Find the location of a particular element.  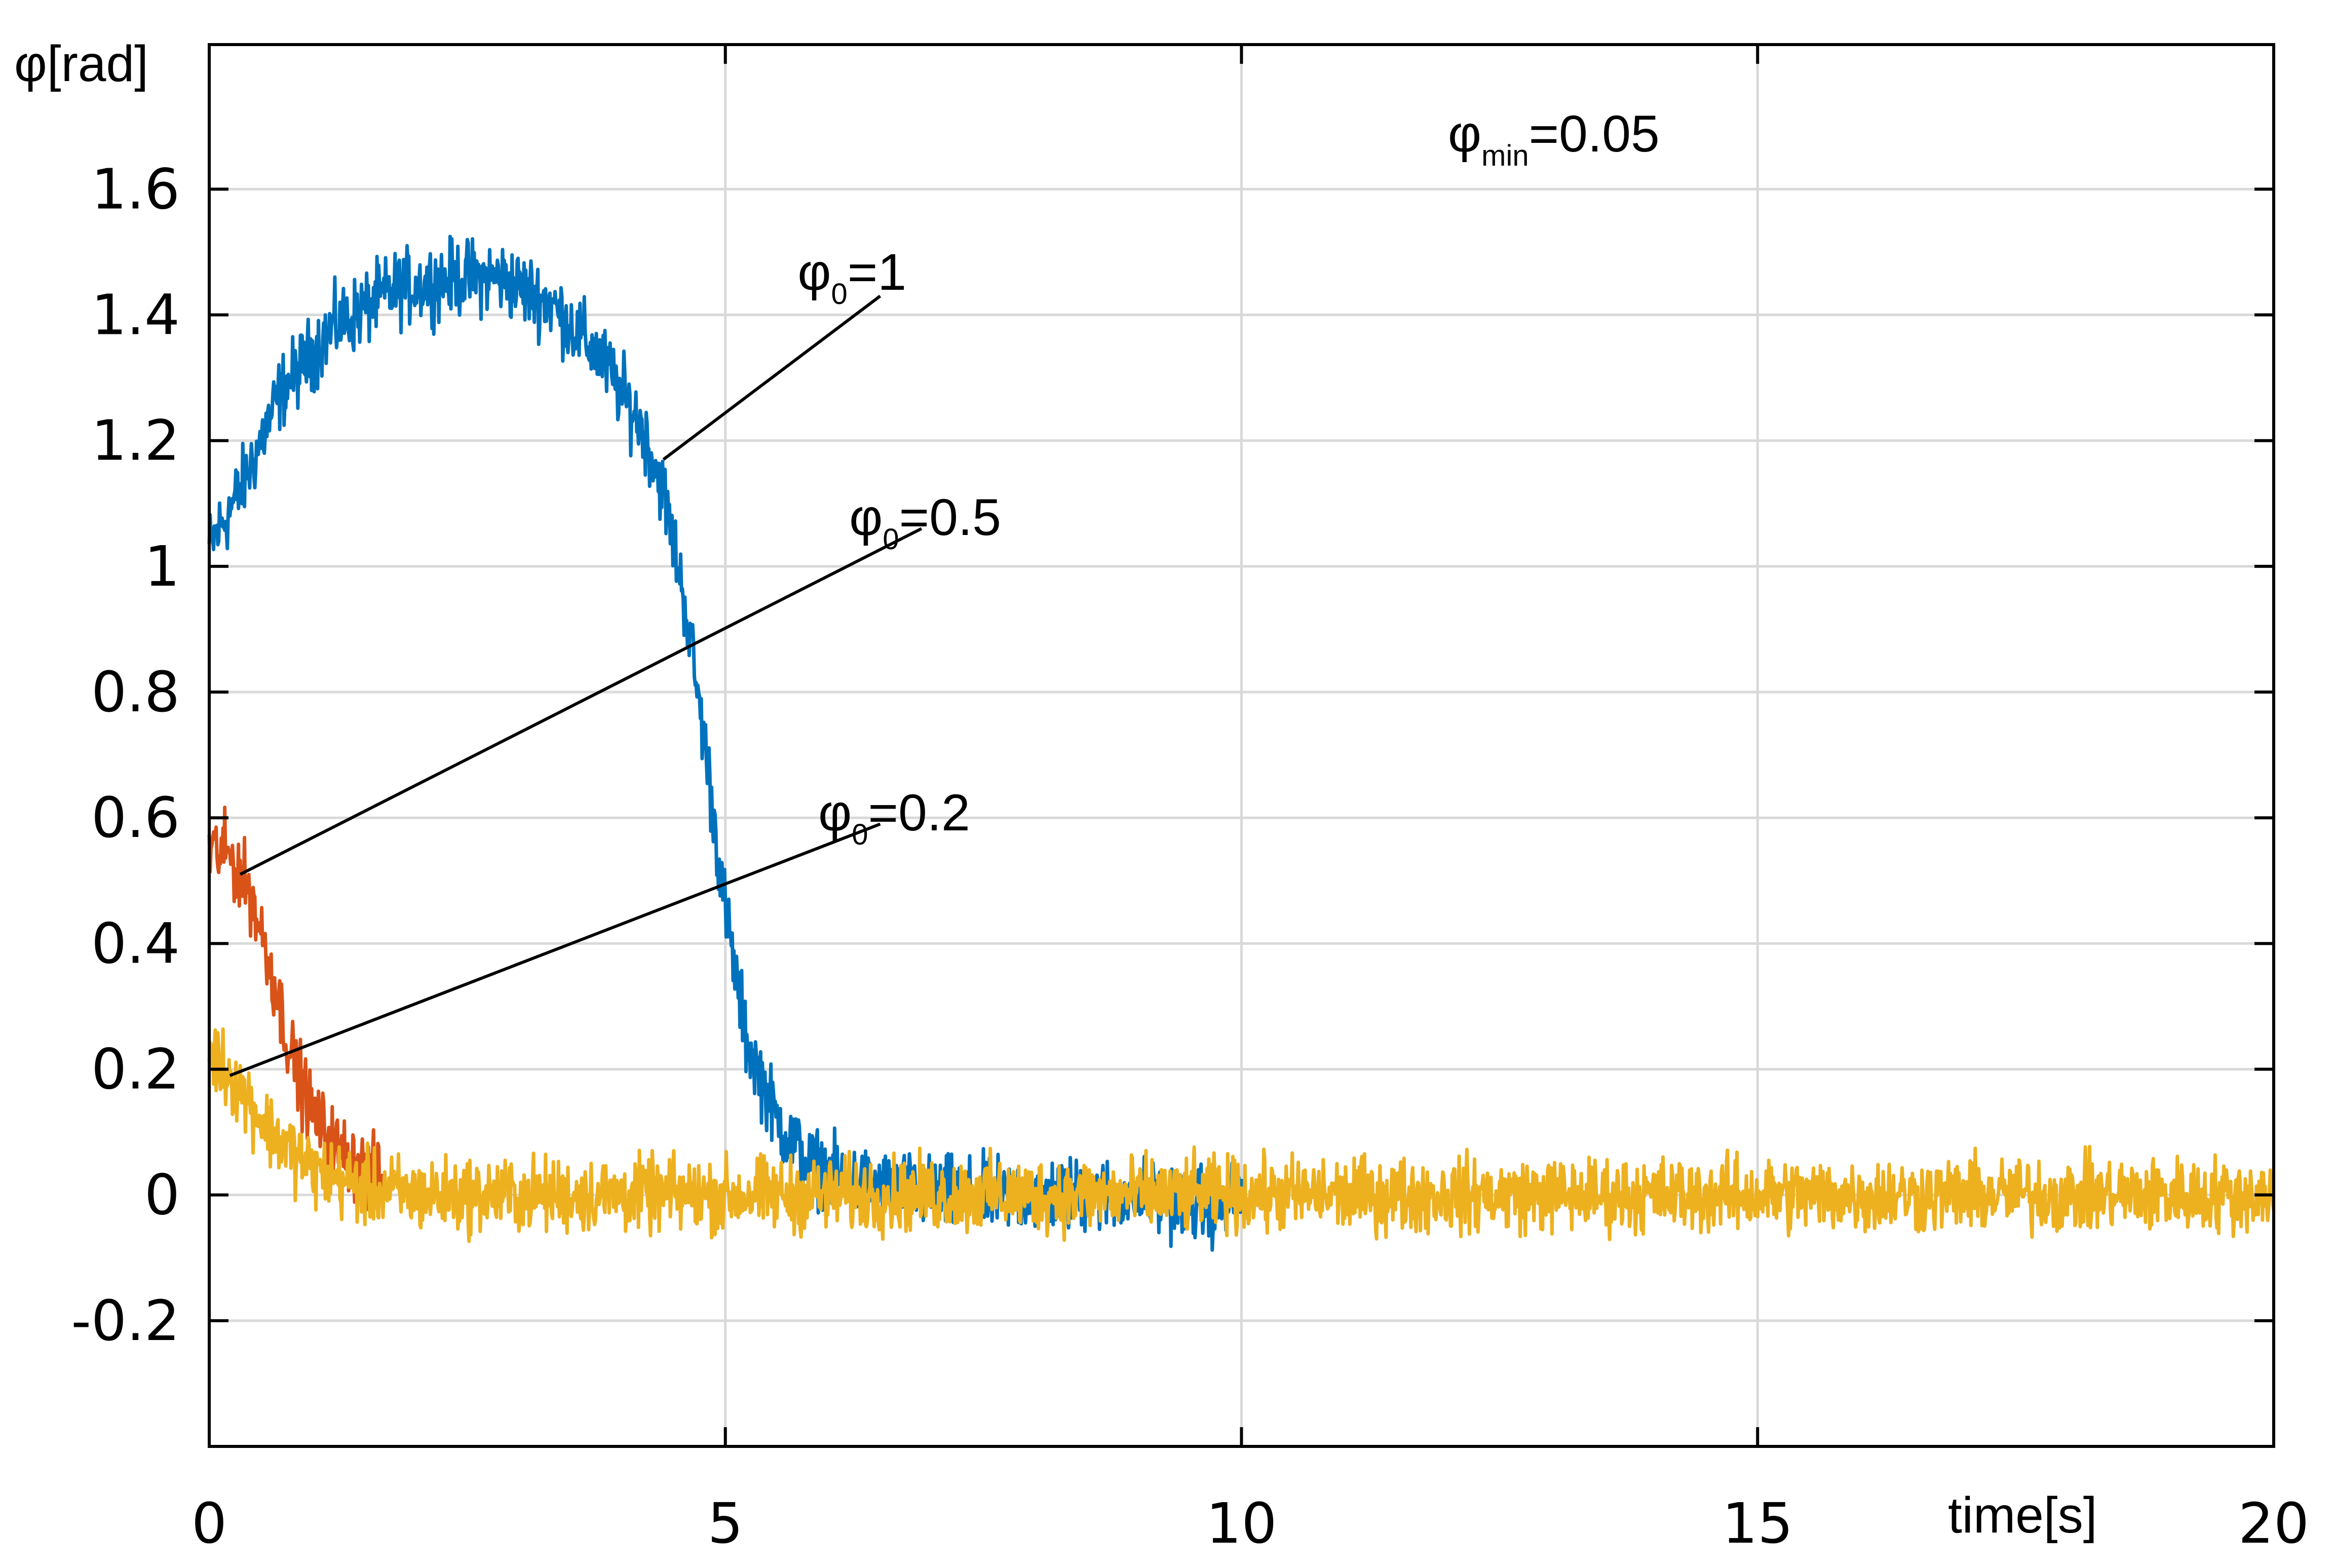

x-tick-label: 20 is located at coordinates (2273, 1523).